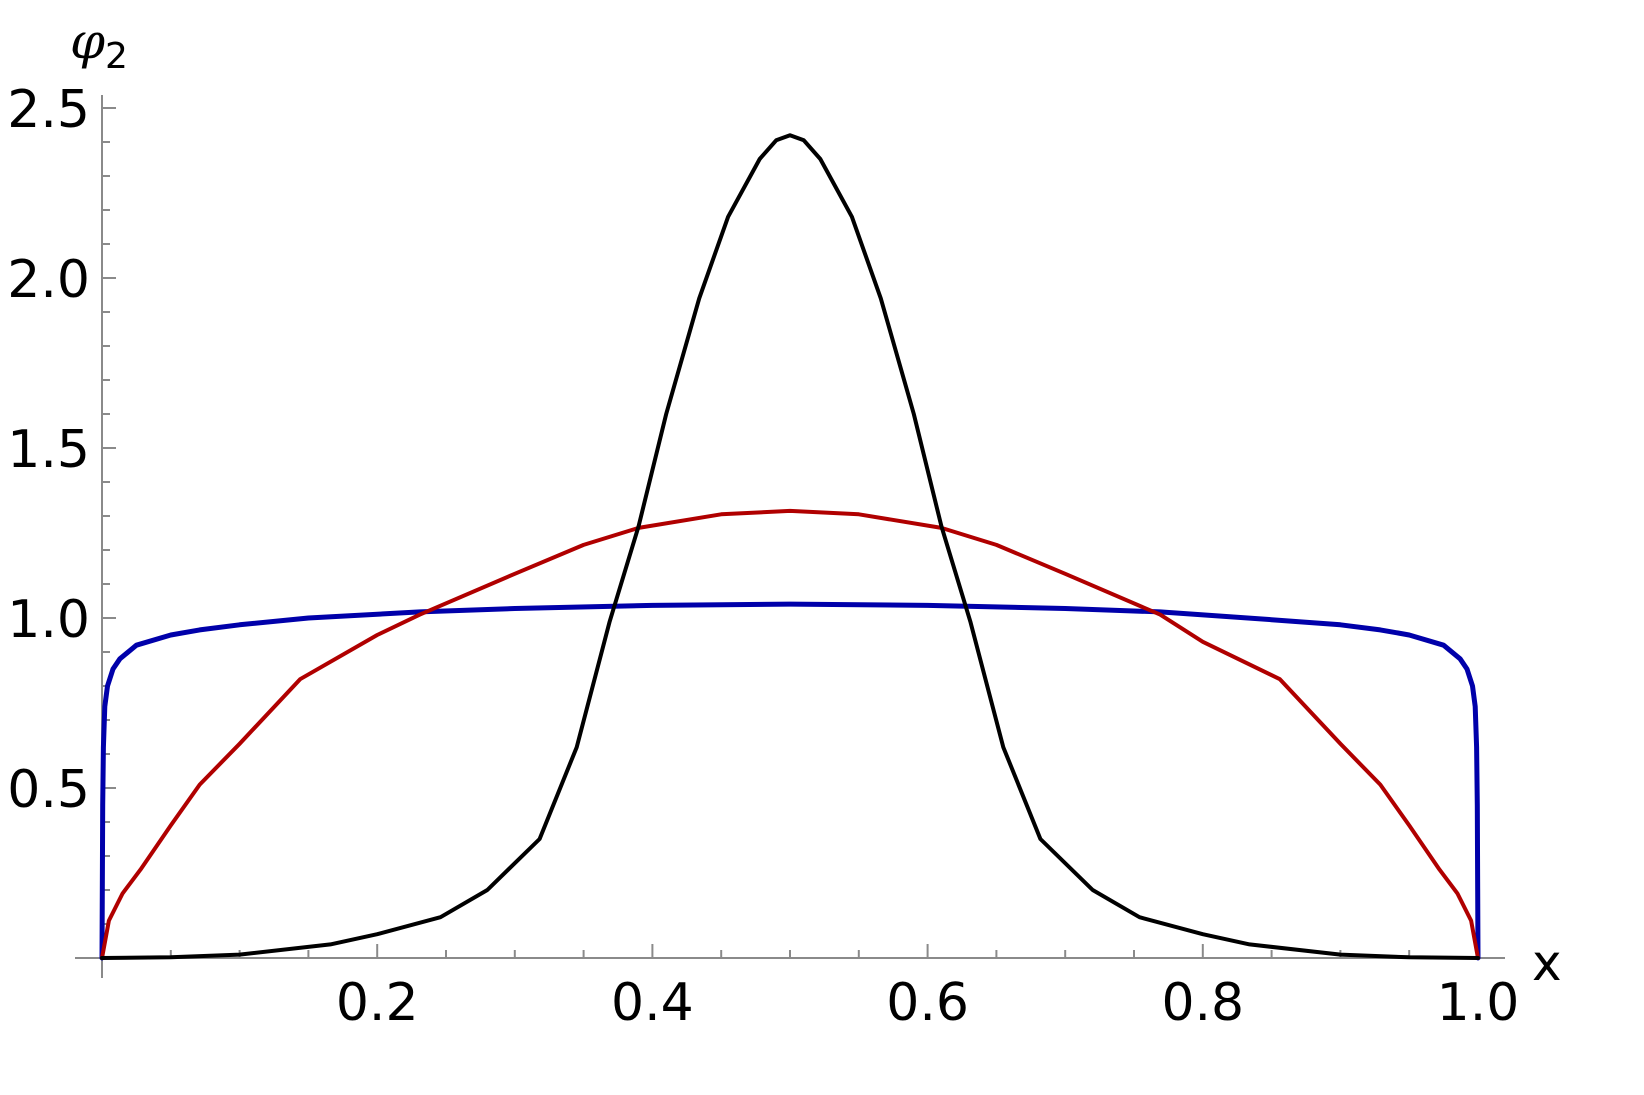  I want to click on x-tick-label: 0.2, so click(377, 1003).